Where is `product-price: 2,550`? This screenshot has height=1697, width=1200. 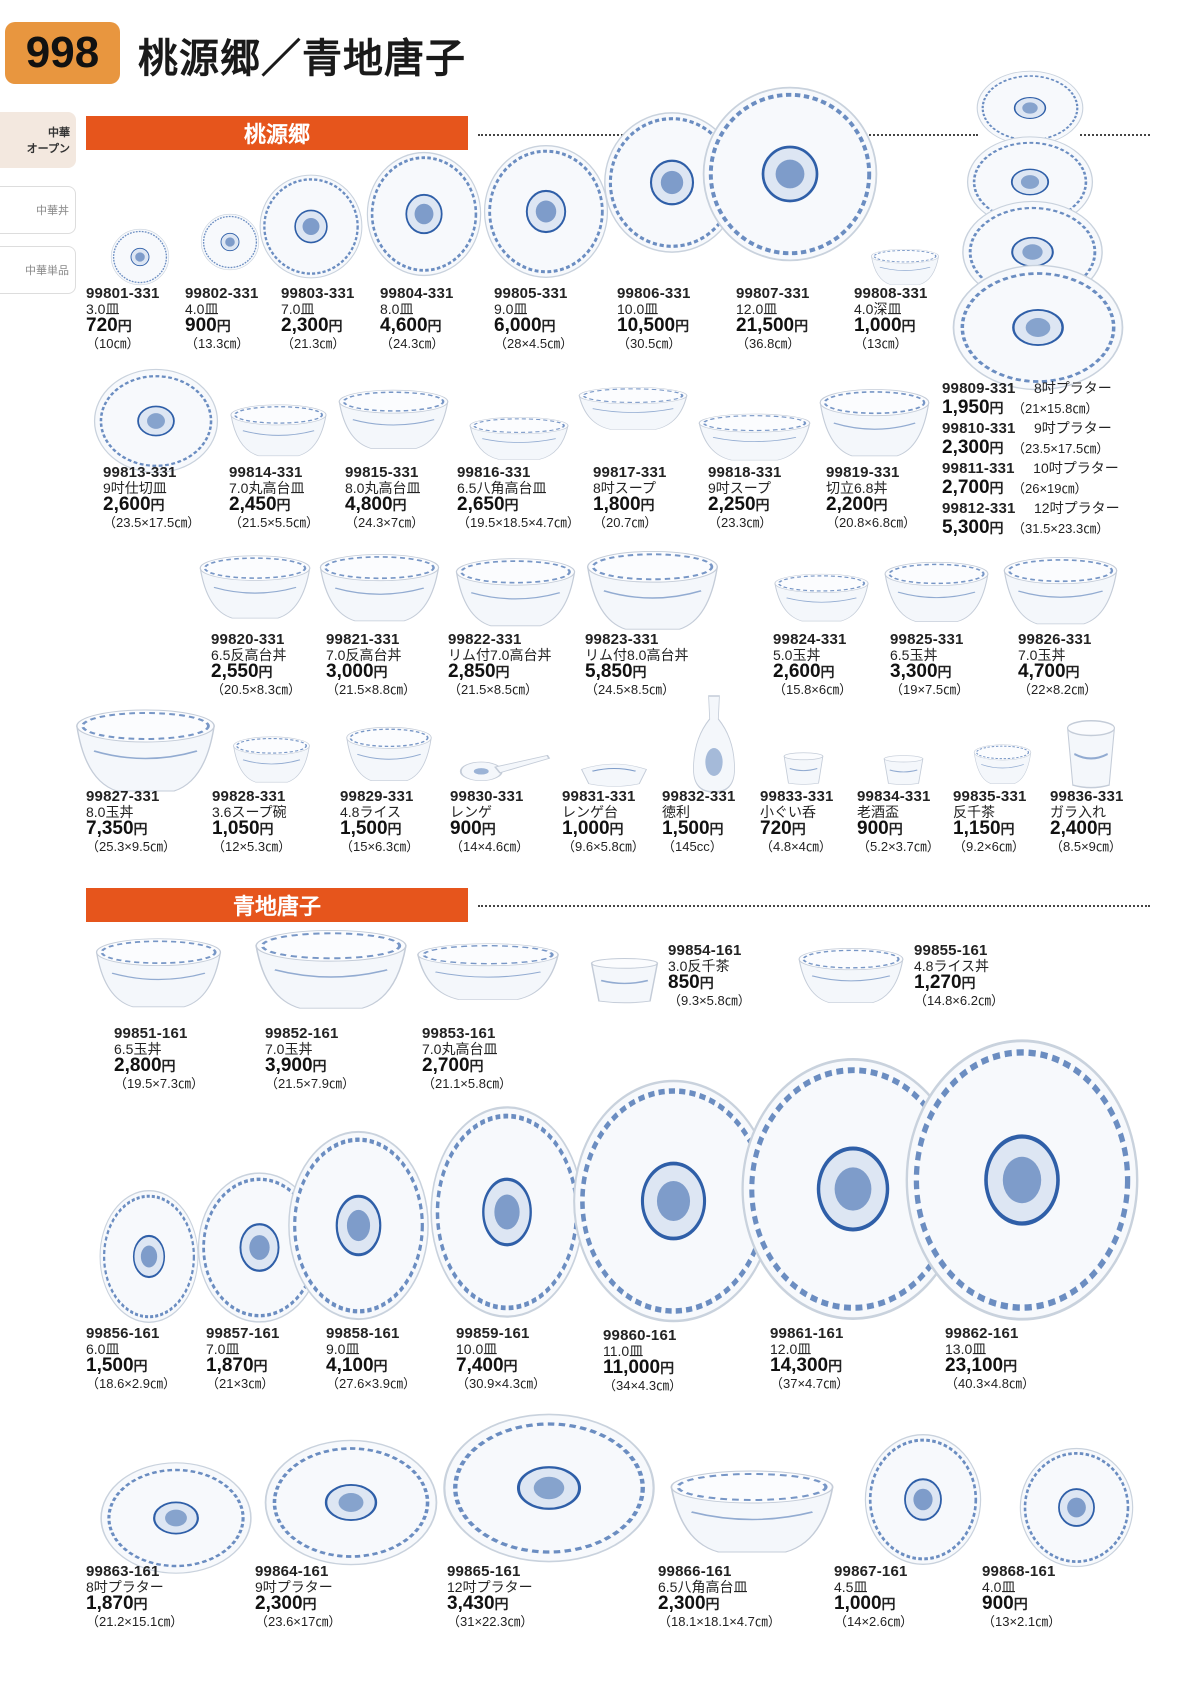 product-price: 2,550 is located at coordinates (235, 671).